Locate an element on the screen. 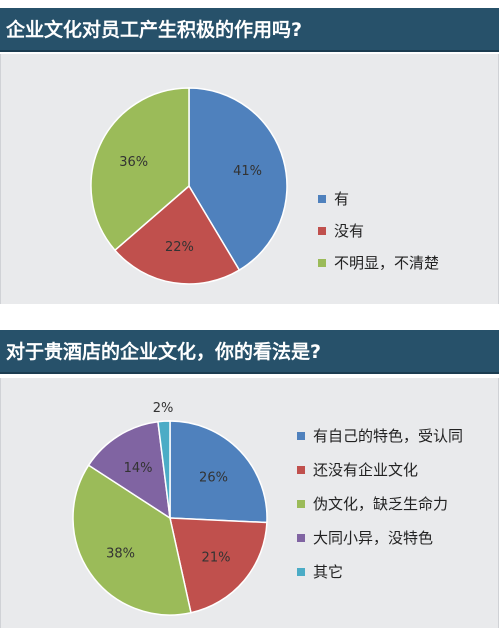  pie-0-label-0: 41% is located at coordinates (247, 171).